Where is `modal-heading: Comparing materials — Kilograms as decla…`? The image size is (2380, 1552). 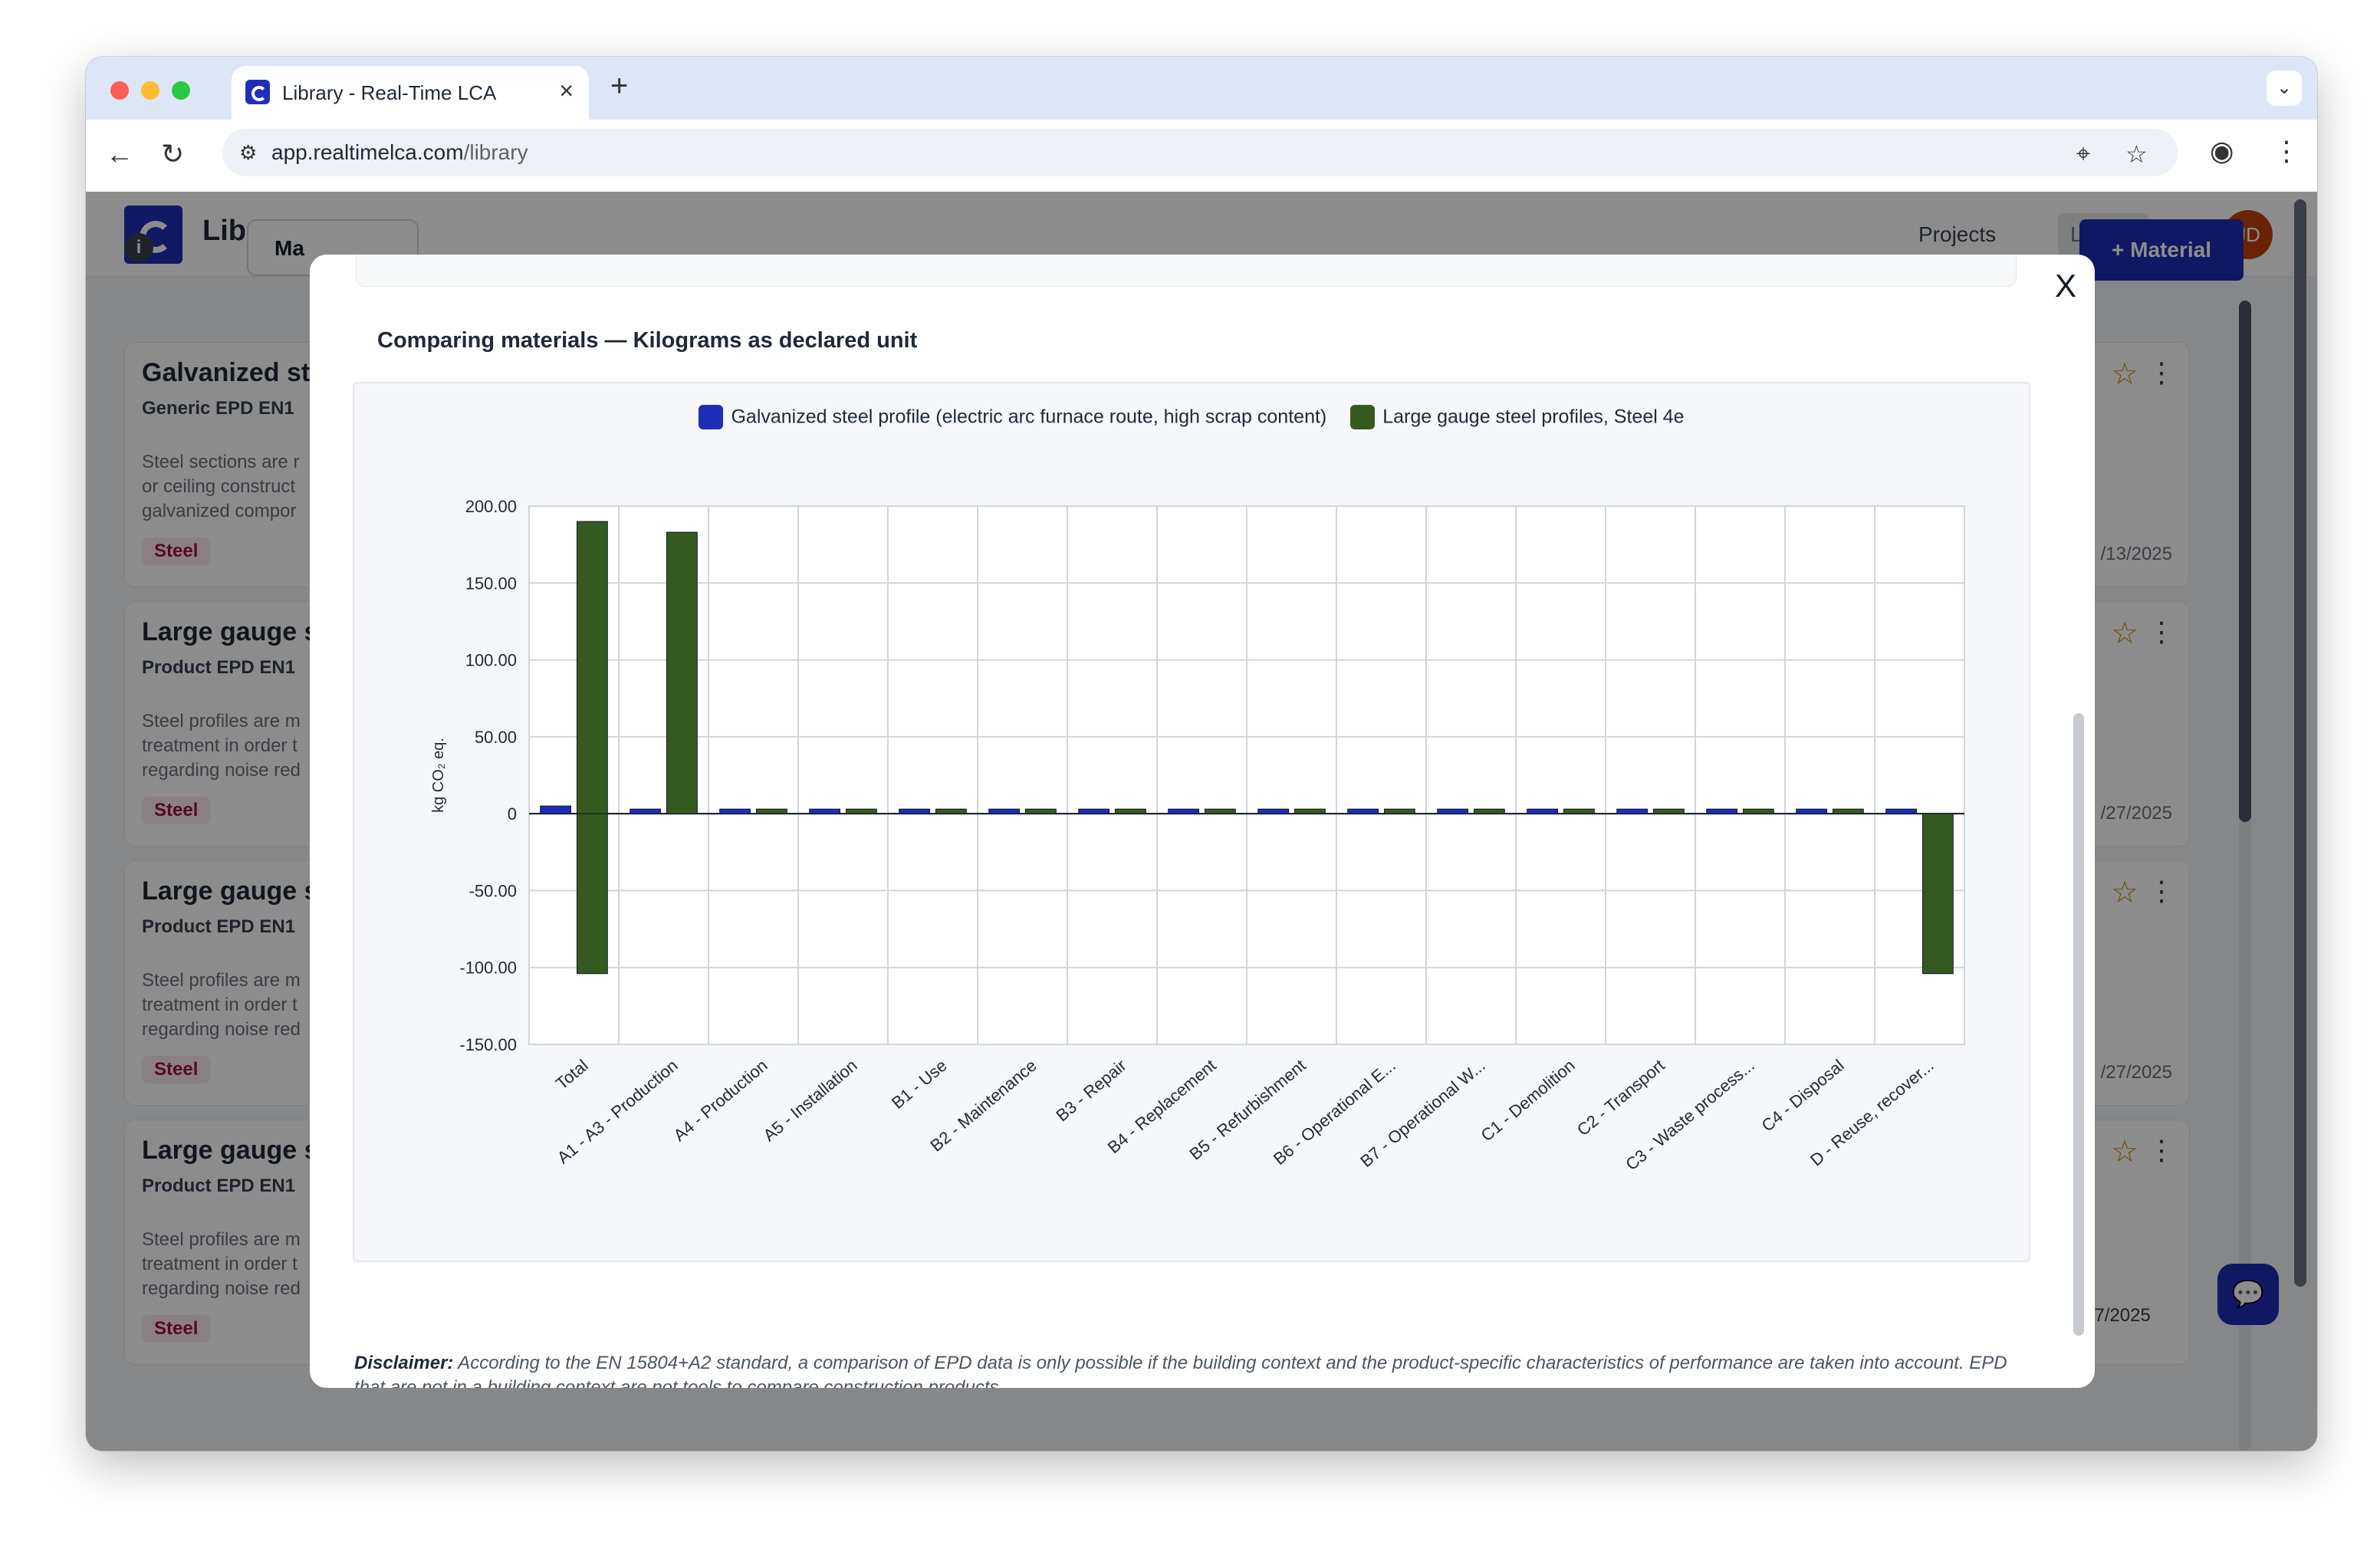 modal-heading: Comparing materials — Kilograms as decla… is located at coordinates (648, 340).